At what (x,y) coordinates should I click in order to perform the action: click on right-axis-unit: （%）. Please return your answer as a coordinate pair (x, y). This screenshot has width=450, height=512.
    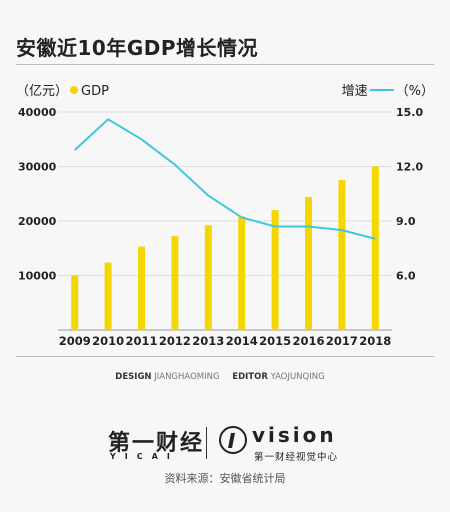
    Looking at the image, I should click on (414, 91).